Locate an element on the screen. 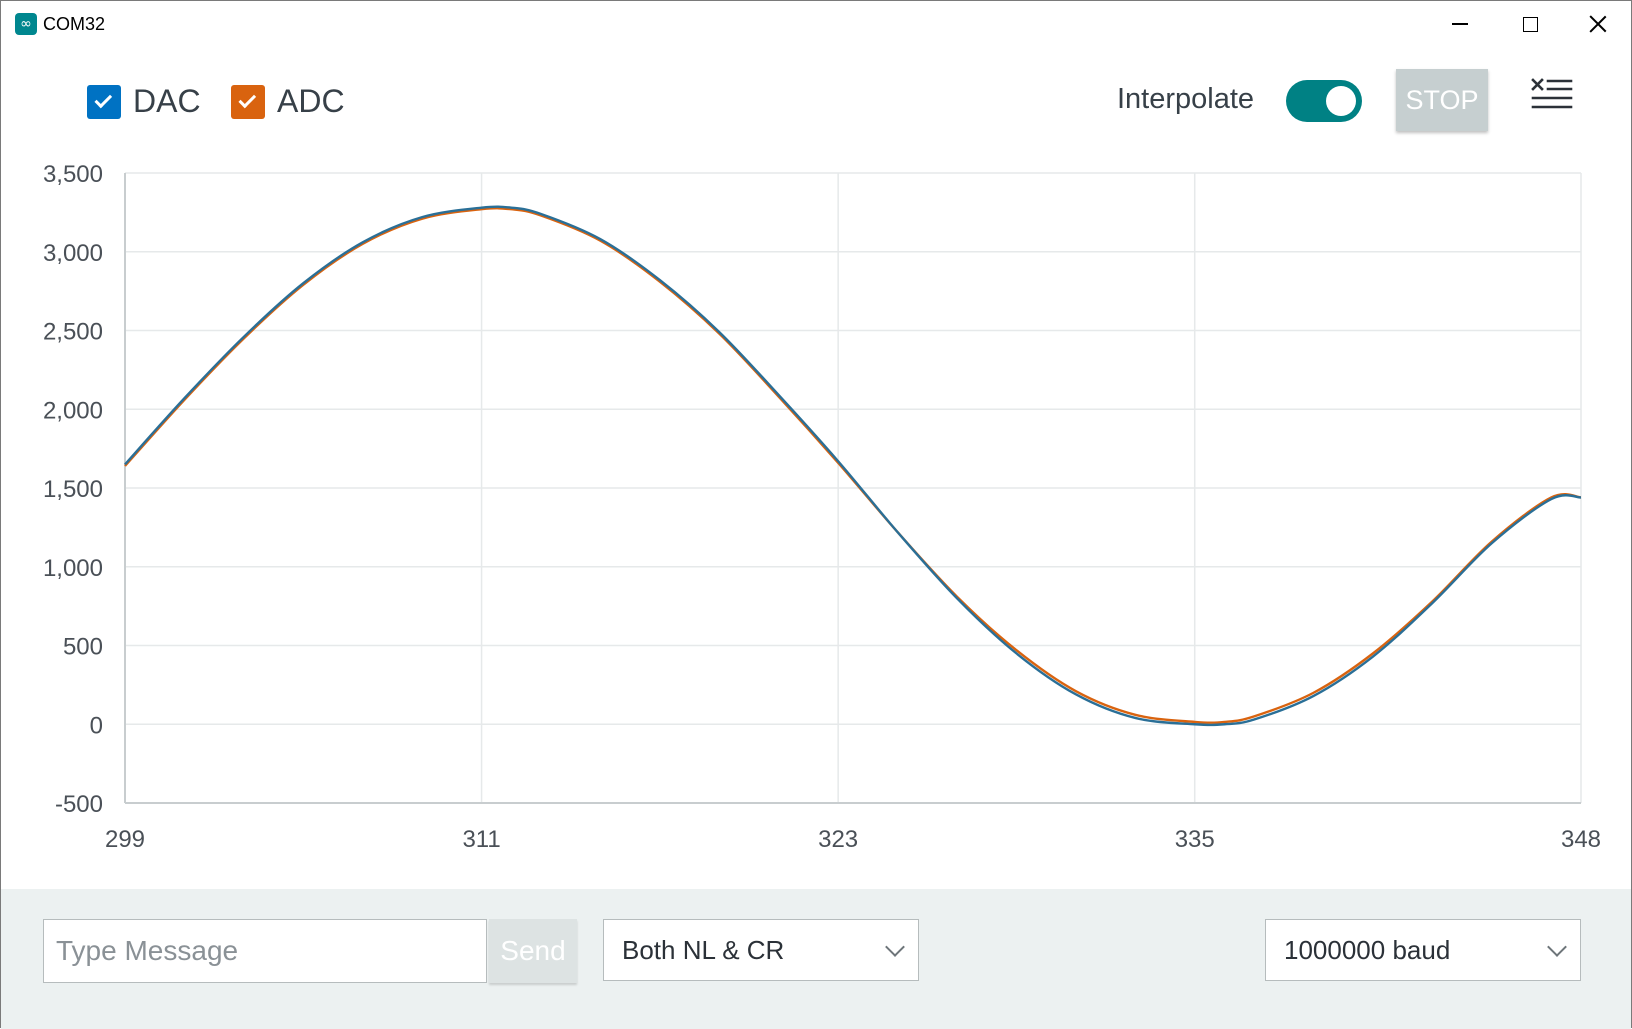 Image resolution: width=1632 pixels, height=1029 pixels. baud-rate-value: 1000000 baud is located at coordinates (1367, 949).